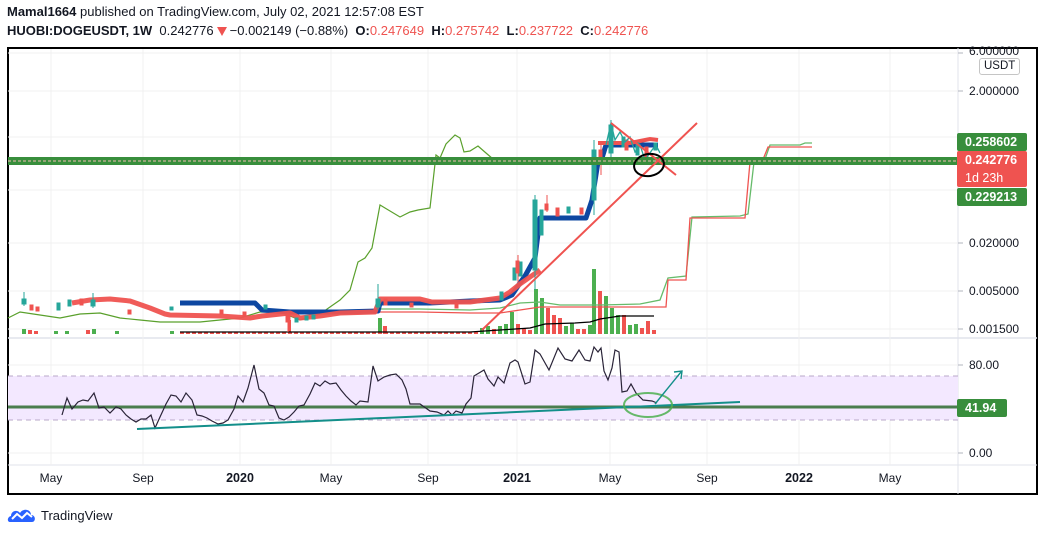  Describe the element at coordinates (438, 30) in the screenshot. I see `high-label: H:` at that location.